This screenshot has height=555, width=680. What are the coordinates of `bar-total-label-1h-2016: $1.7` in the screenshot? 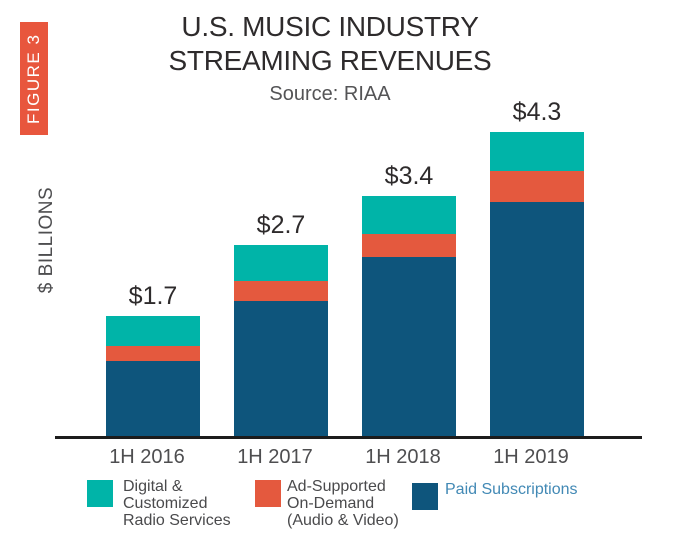 It's located at (153, 296).